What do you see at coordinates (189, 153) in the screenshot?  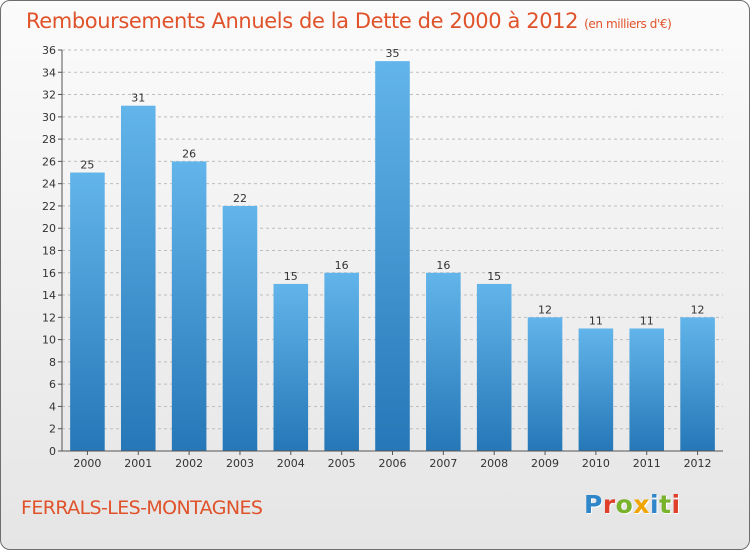 I see `bar-value-label: 26` at bounding box center [189, 153].